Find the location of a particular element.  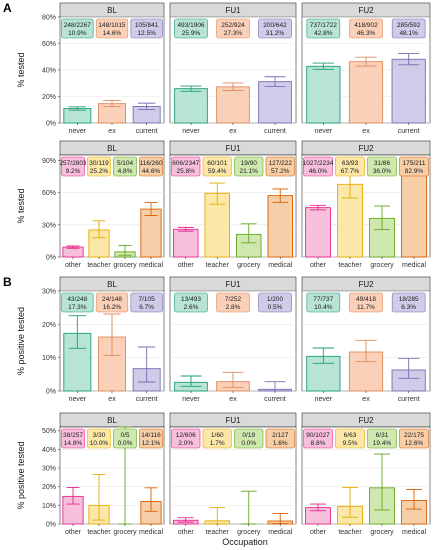

percent-label: 31.2% is located at coordinates (275, 33).